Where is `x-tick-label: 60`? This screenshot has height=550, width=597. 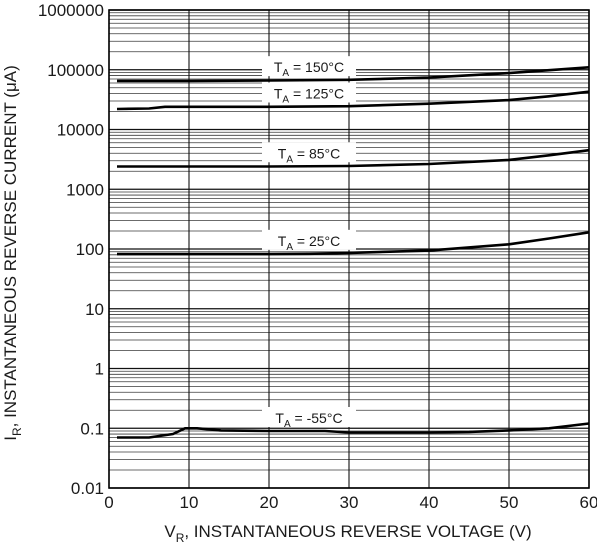 x-tick-label: 60 is located at coordinates (588, 502).